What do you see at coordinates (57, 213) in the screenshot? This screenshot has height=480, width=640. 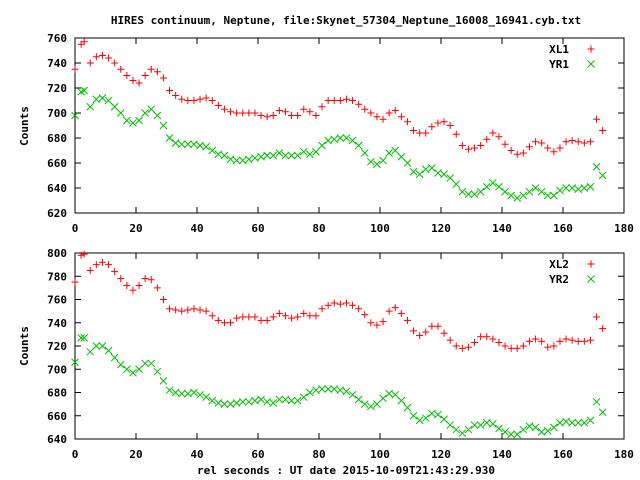 I see `y-tick-label: 620` at bounding box center [57, 213].